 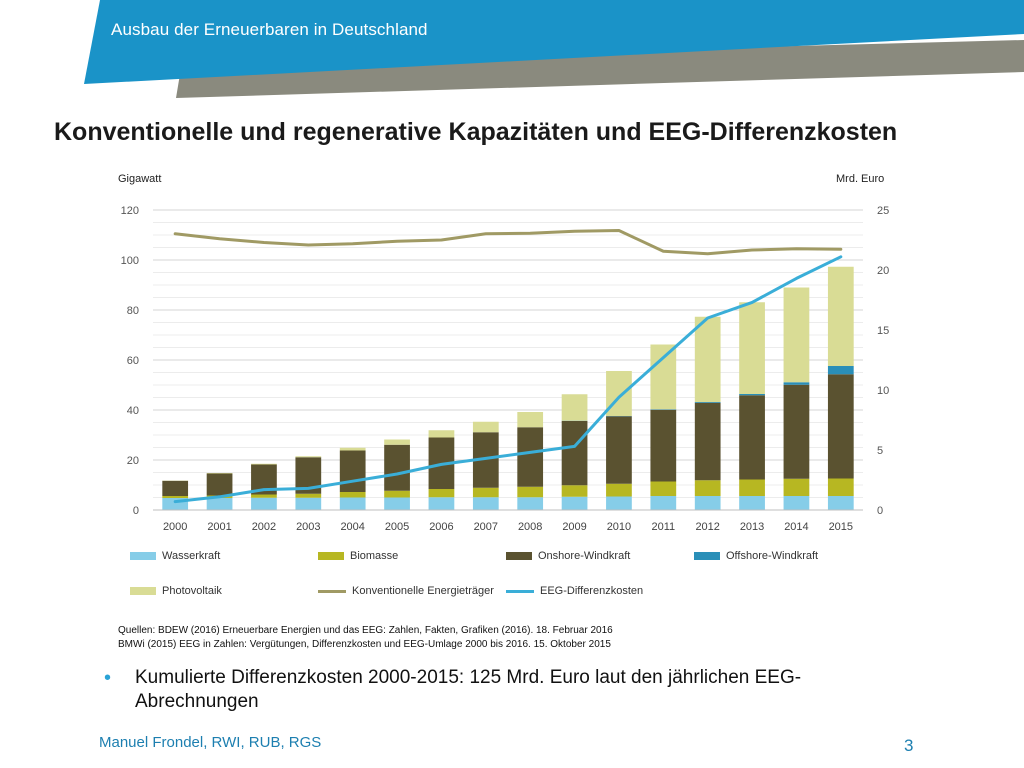 What do you see at coordinates (530, 527) in the screenshot?
I see `x-tick-label: 2008` at bounding box center [530, 527].